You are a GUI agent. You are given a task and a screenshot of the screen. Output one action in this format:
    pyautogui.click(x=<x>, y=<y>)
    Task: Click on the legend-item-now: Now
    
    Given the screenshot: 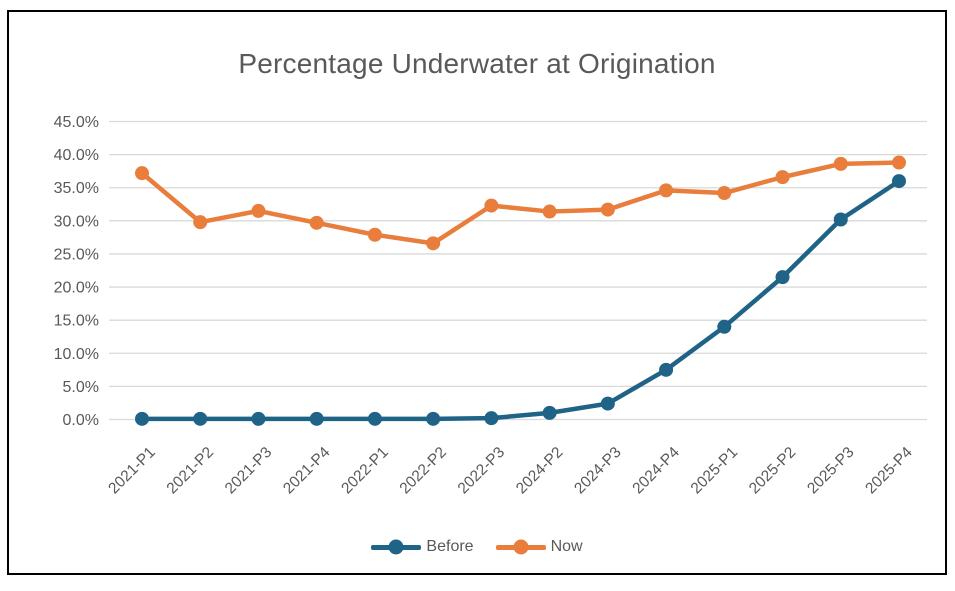 What is the action you would take?
    pyautogui.click(x=539, y=547)
    